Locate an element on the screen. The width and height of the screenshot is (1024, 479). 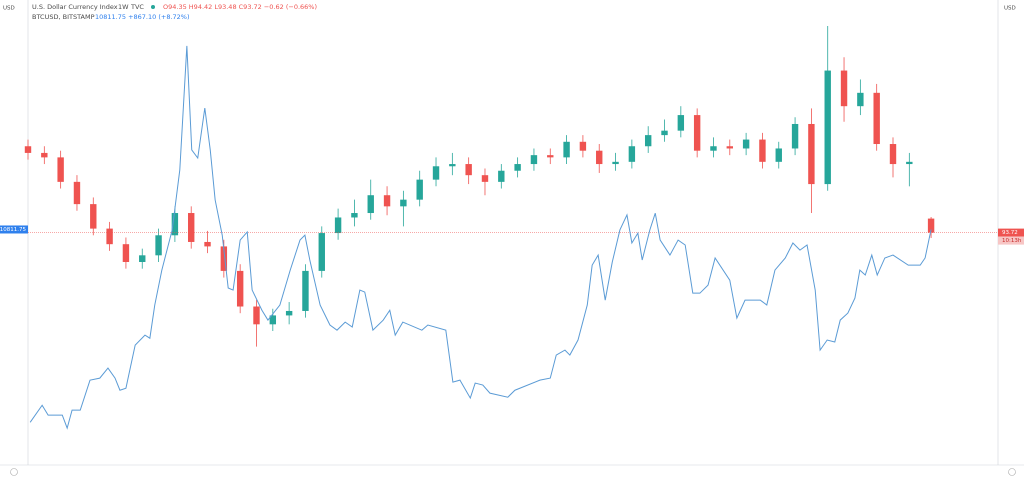
interval: 1W is located at coordinates (123, 7).